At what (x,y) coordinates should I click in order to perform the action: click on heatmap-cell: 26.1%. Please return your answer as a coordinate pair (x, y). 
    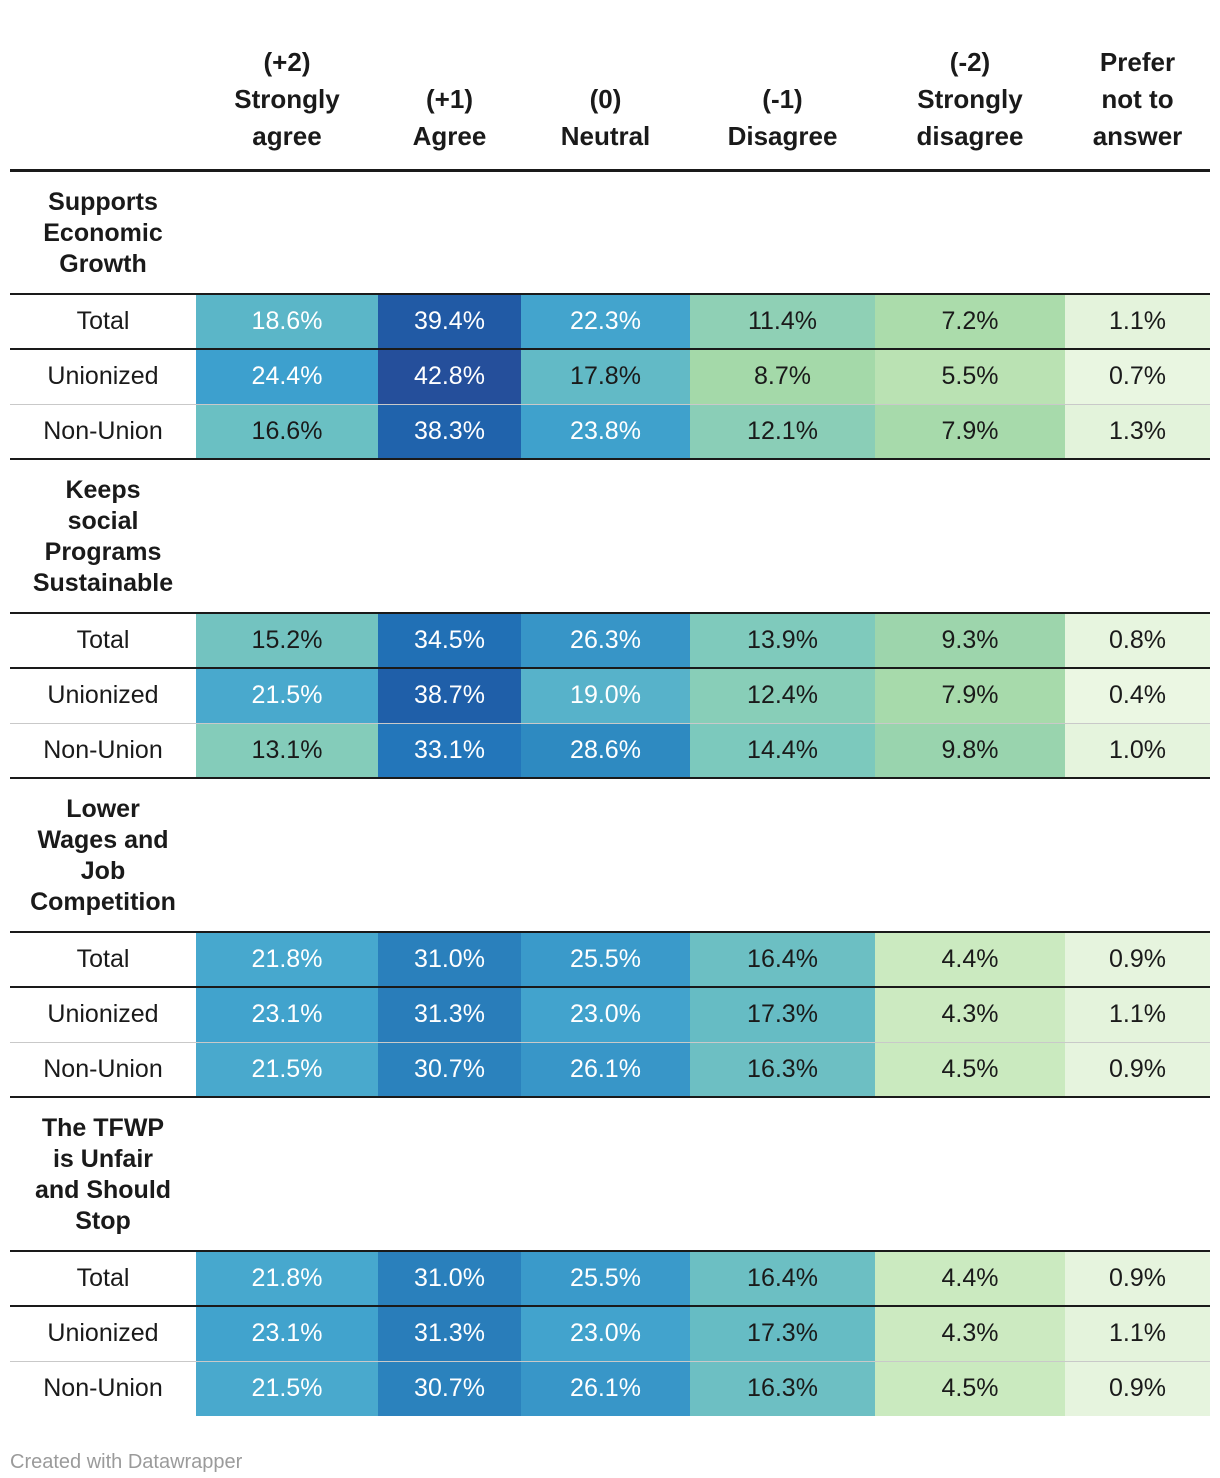
    Looking at the image, I should click on (605, 1388).